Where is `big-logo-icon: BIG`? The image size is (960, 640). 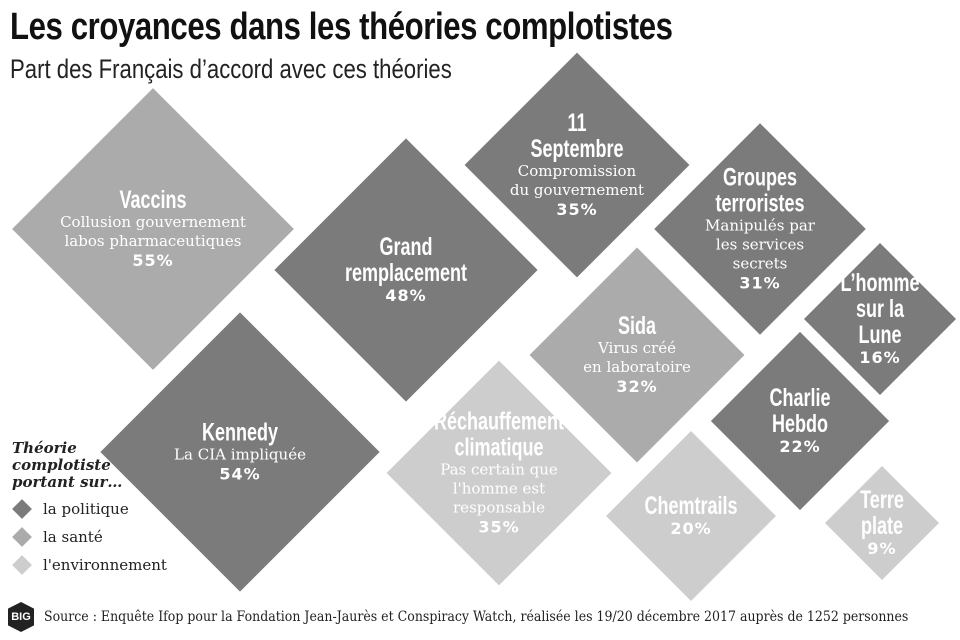 big-logo-icon: BIG is located at coordinates (21, 617).